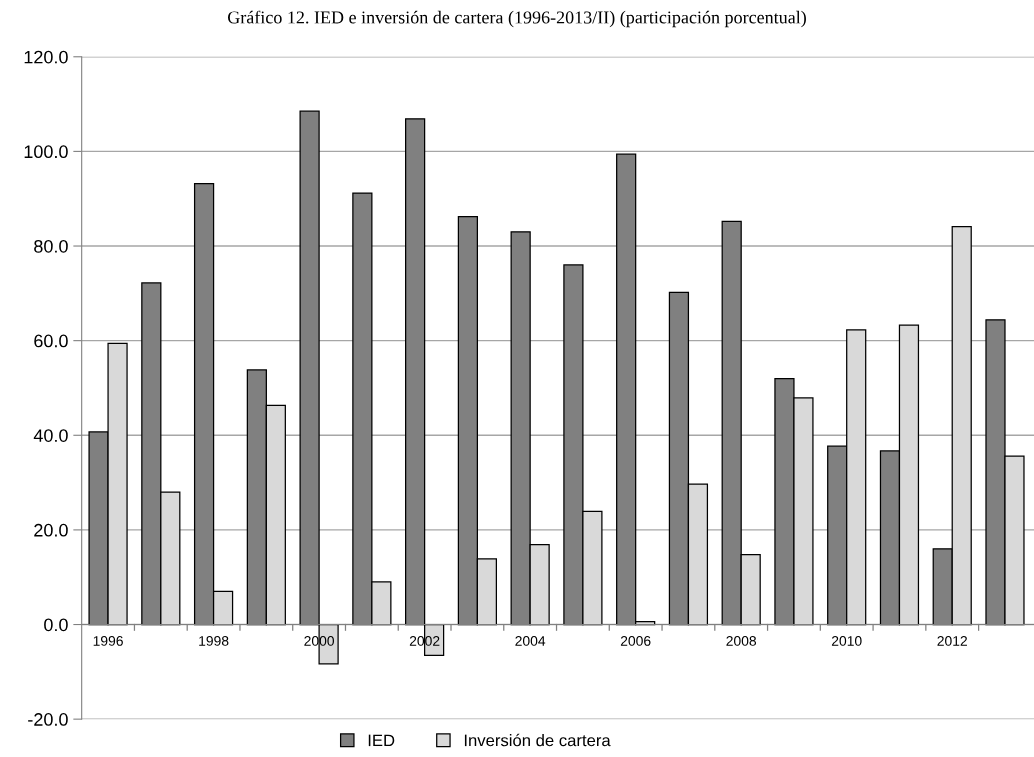 This screenshot has width=1034, height=757. Describe the element at coordinates (741, 641) in the screenshot. I see `x-tick-label: 2008` at that location.